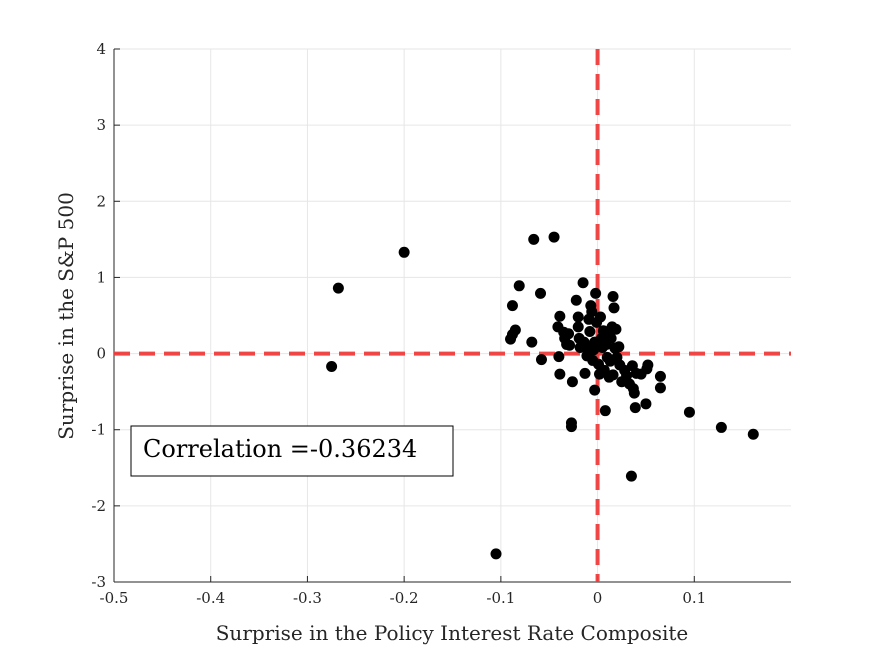 This screenshot has width=875, height=656. I want to click on y-tick-label: 1, so click(101, 277).